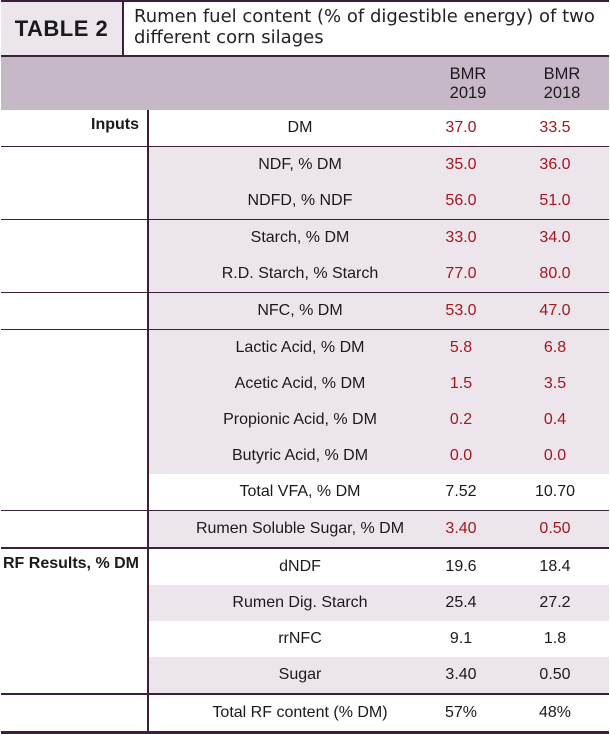  Describe the element at coordinates (555, 491) in the screenshot. I see `value-bmr-2018: 10.70` at that location.